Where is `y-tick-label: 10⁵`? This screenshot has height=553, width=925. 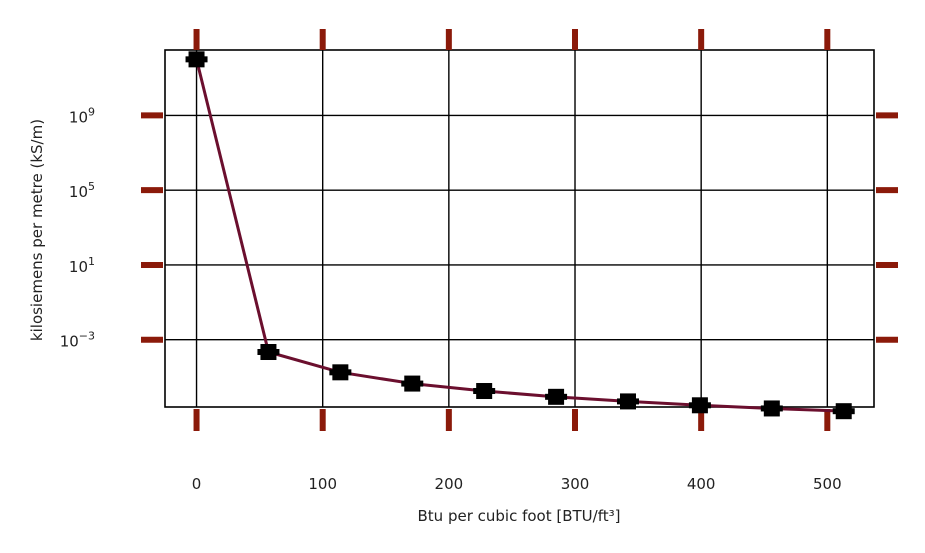 y-tick-label: 10⁵ is located at coordinates (82, 190).